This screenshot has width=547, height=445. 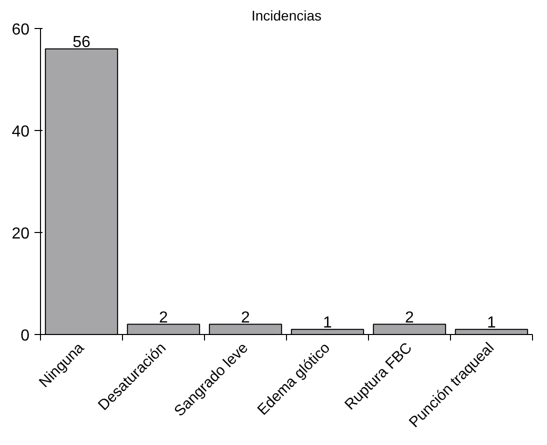 I want to click on y-tick-label: 20, so click(x=21, y=234).